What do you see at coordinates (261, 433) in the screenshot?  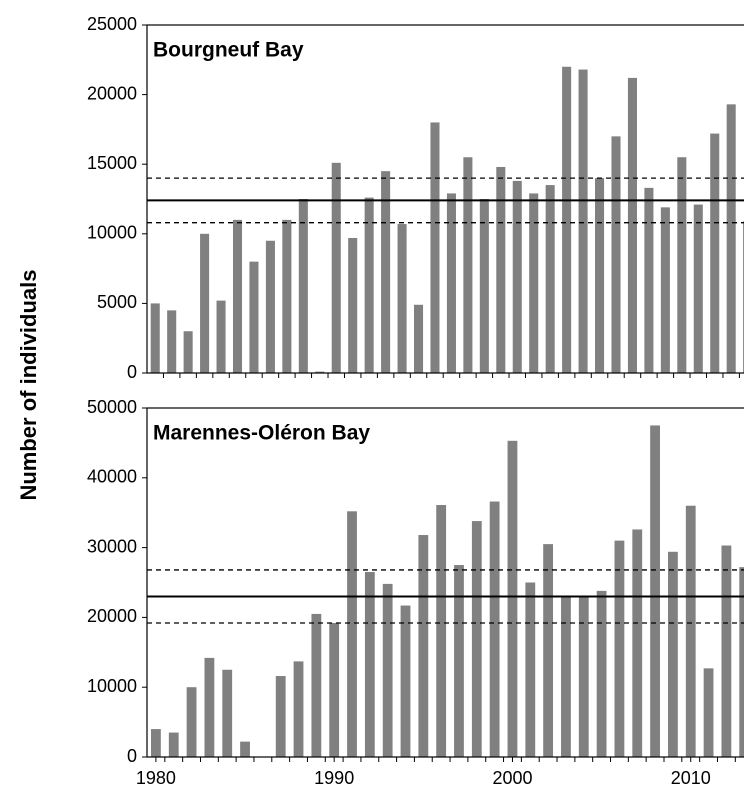 I see `chart-title: Marennes-Oléron Bay` at bounding box center [261, 433].